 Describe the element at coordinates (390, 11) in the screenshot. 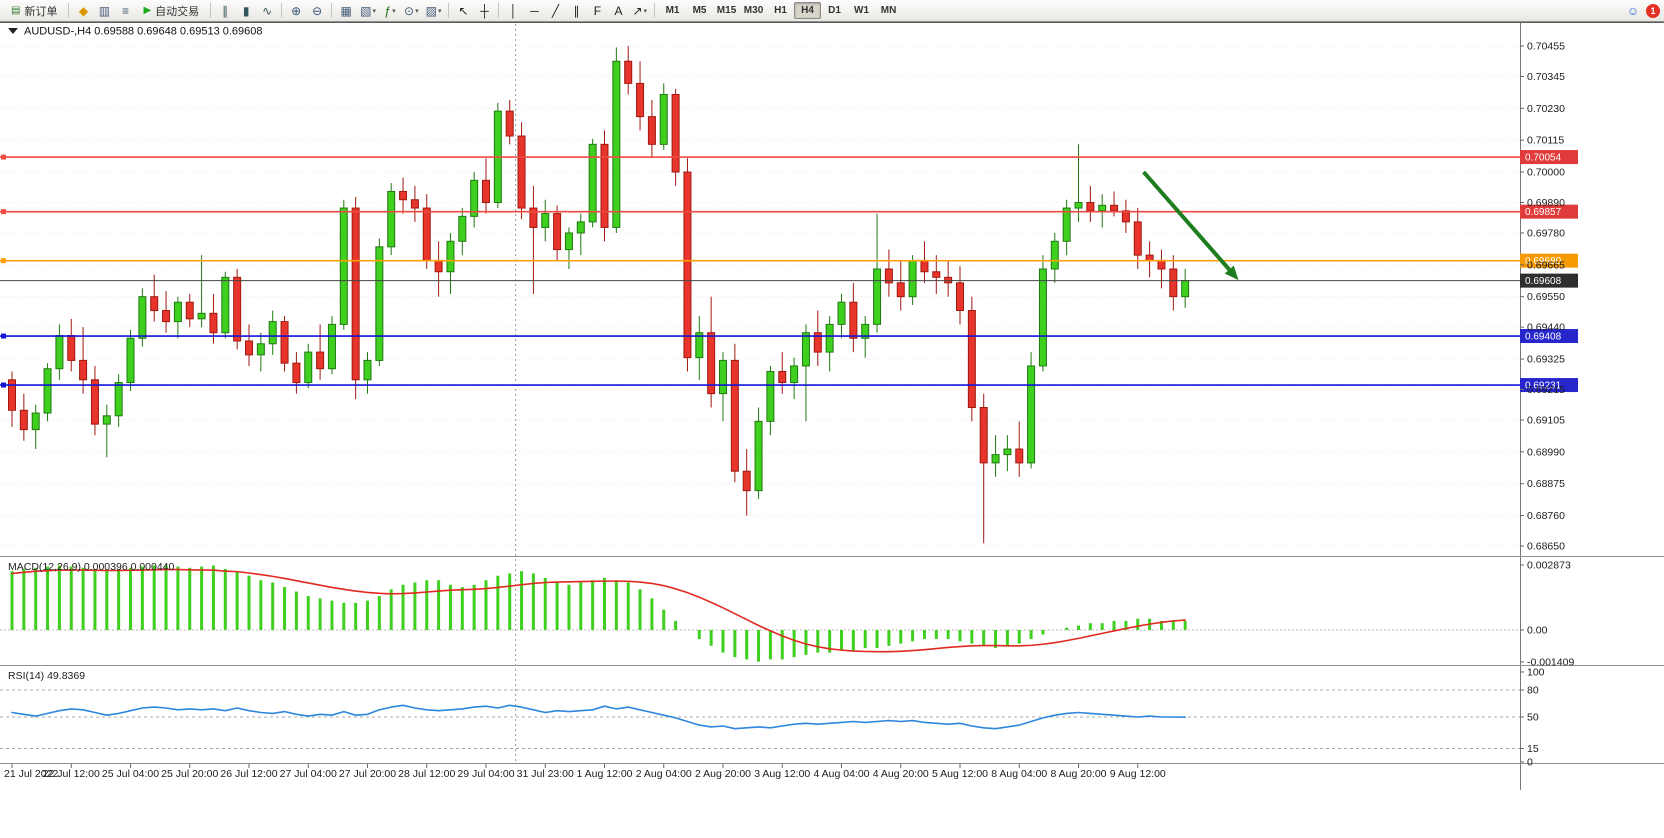

I see `indicators-icon: ƒ ▾` at that location.